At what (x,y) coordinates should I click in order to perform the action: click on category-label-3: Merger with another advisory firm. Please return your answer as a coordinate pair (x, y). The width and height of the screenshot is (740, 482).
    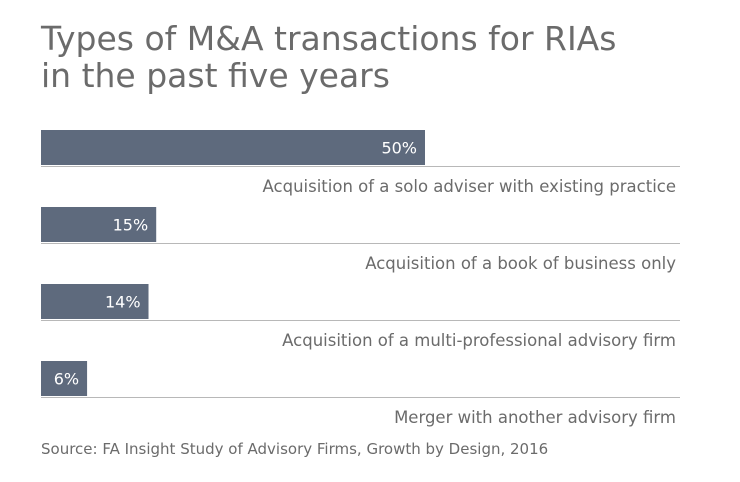
    Looking at the image, I should click on (535, 417).